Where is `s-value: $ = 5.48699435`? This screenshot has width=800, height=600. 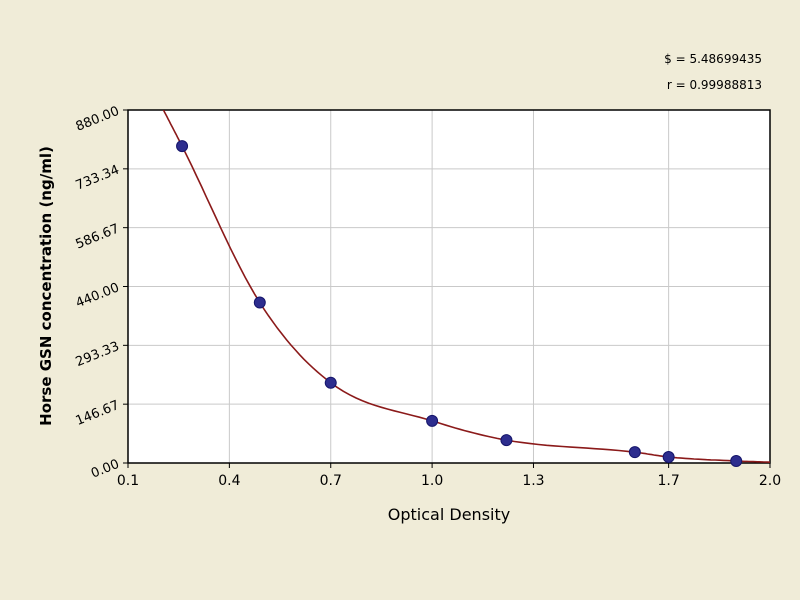
s-value: $ = 5.48699435 is located at coordinates (713, 59).